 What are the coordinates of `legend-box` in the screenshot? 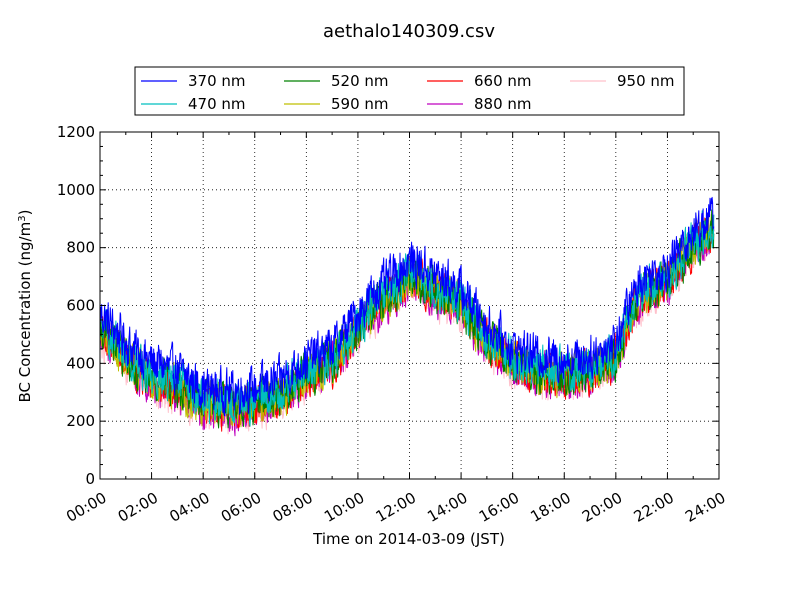 It's located at (409, 91).